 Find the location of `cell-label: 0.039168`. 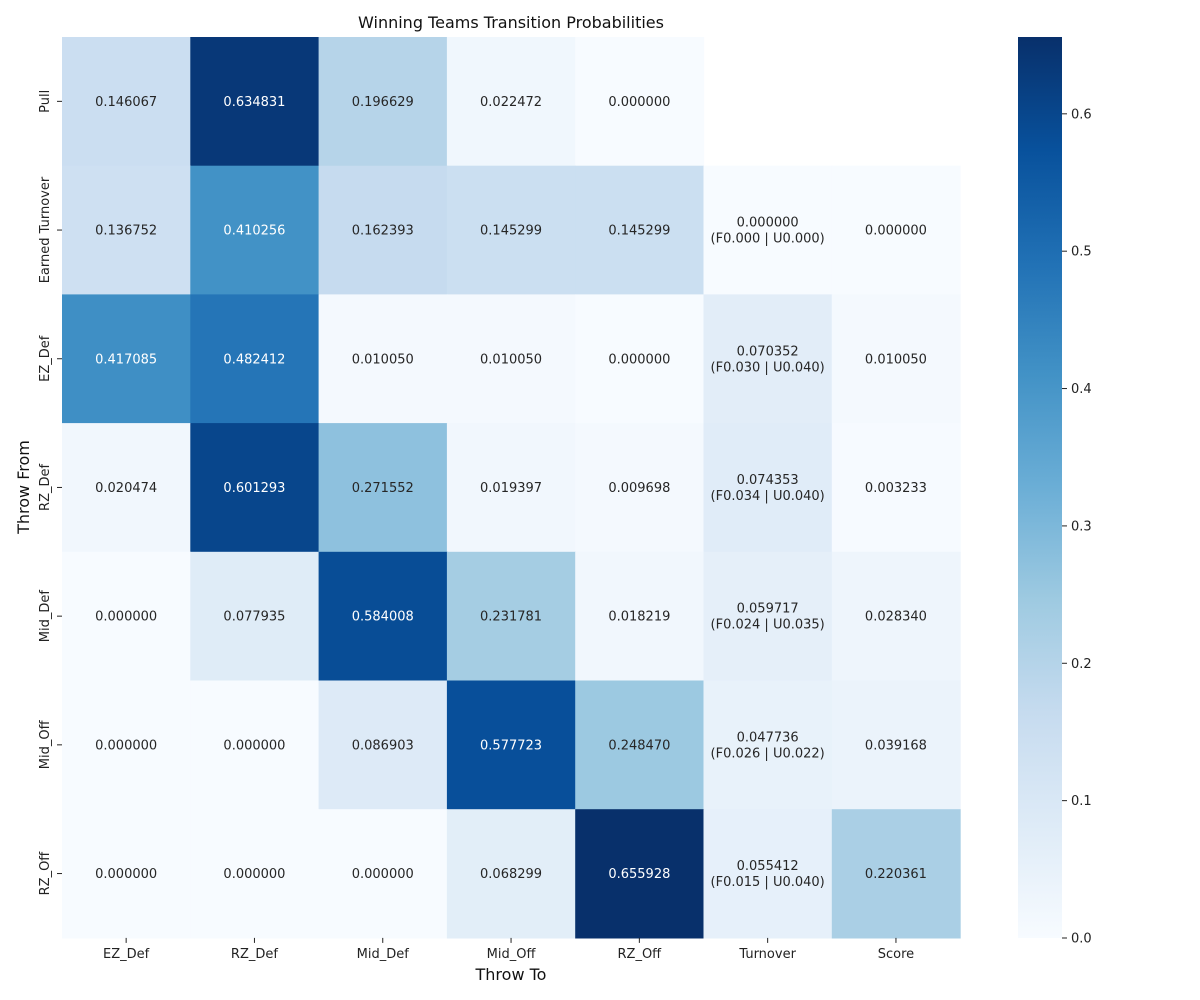

cell-label: 0.039168 is located at coordinates (896, 745).